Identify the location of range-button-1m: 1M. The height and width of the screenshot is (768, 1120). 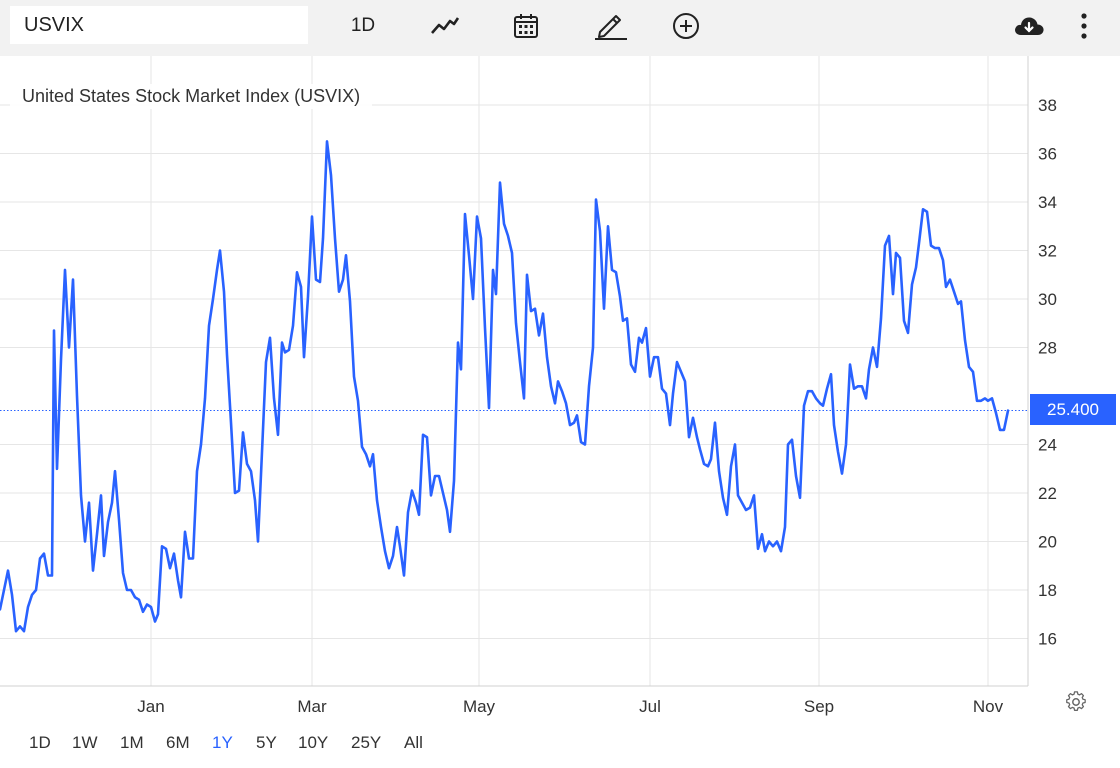
(132, 742).